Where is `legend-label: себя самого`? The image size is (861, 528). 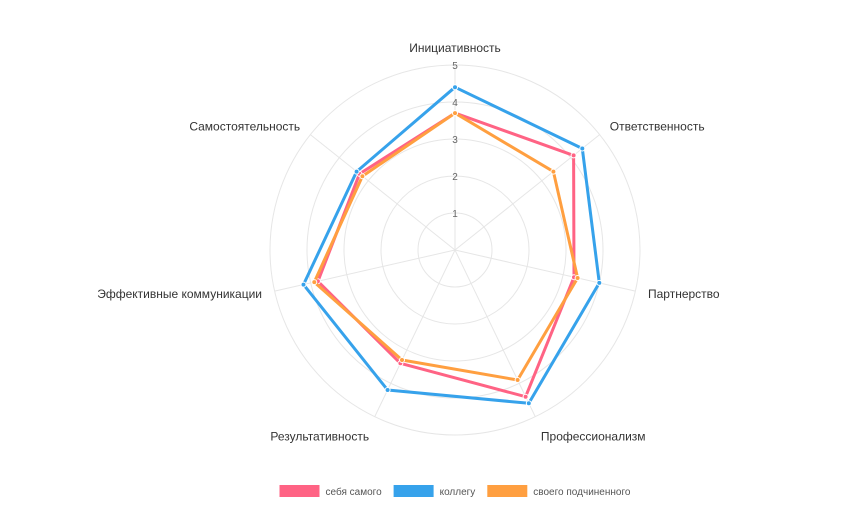
legend-label: себя самого is located at coordinates (354, 492).